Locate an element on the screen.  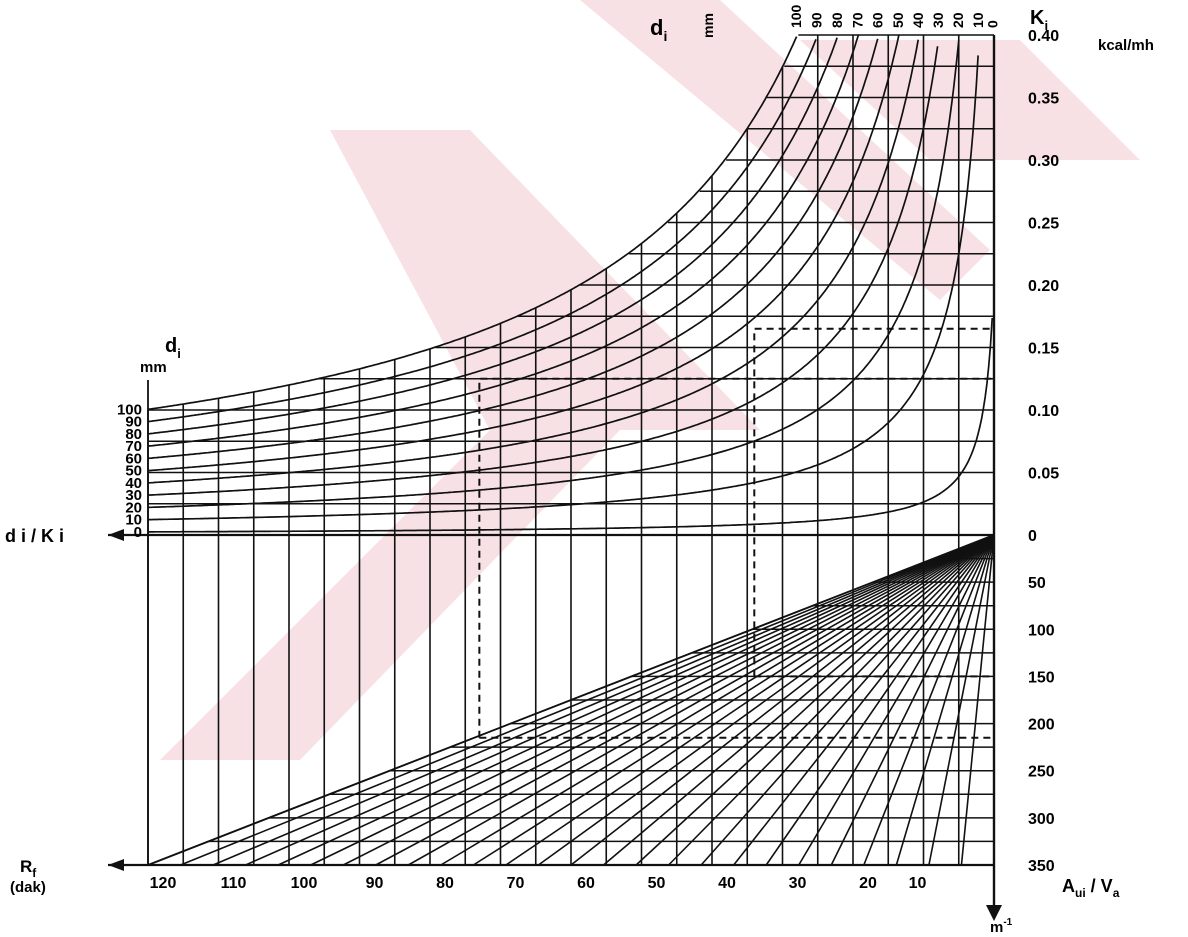
aui-va-tick-label: 350 is located at coordinates (1041, 866).